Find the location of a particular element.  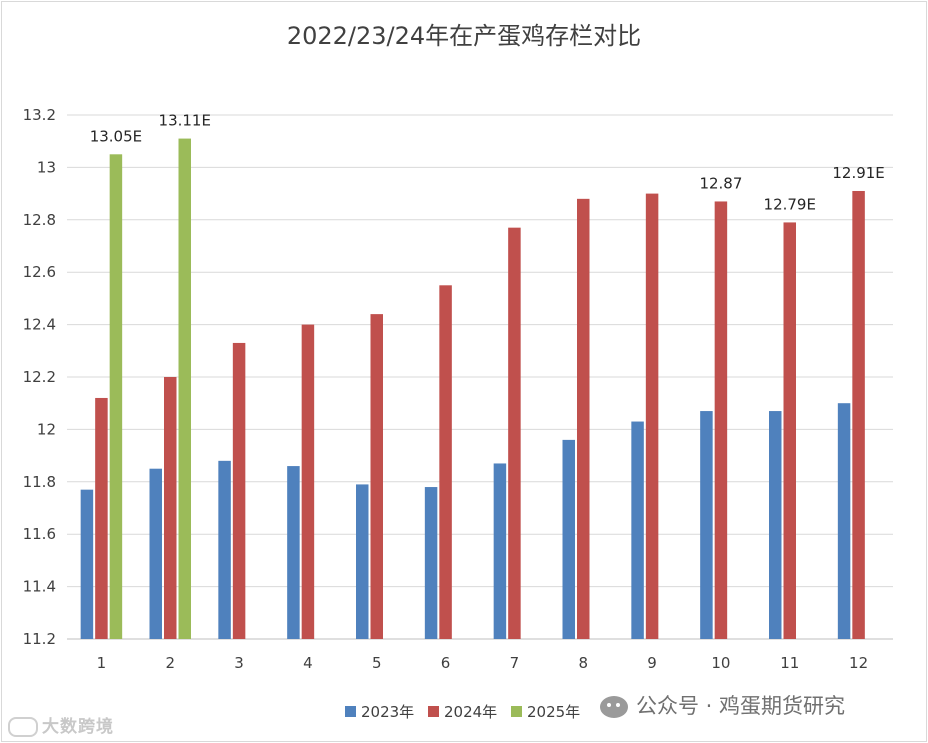

y-tick-label: 11.6 is located at coordinates (39, 534).